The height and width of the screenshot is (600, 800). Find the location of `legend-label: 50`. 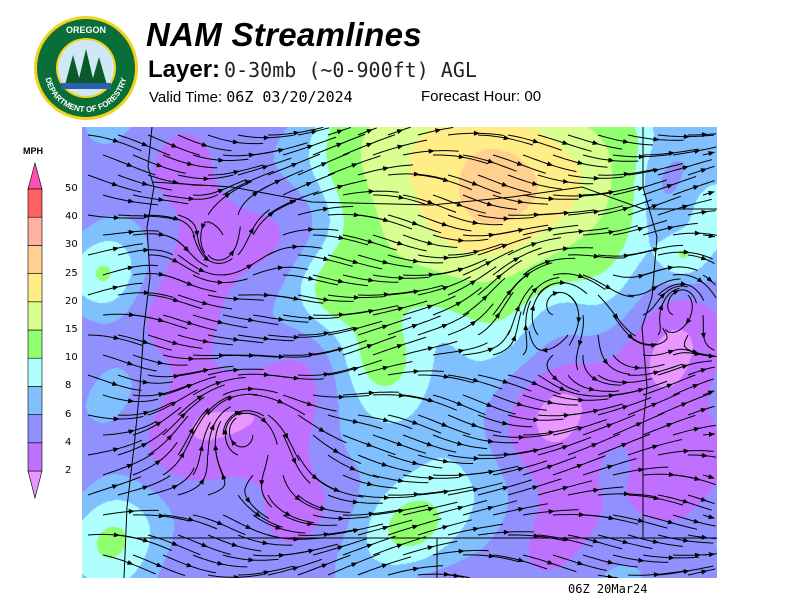

legend-label: 50 is located at coordinates (71, 188).